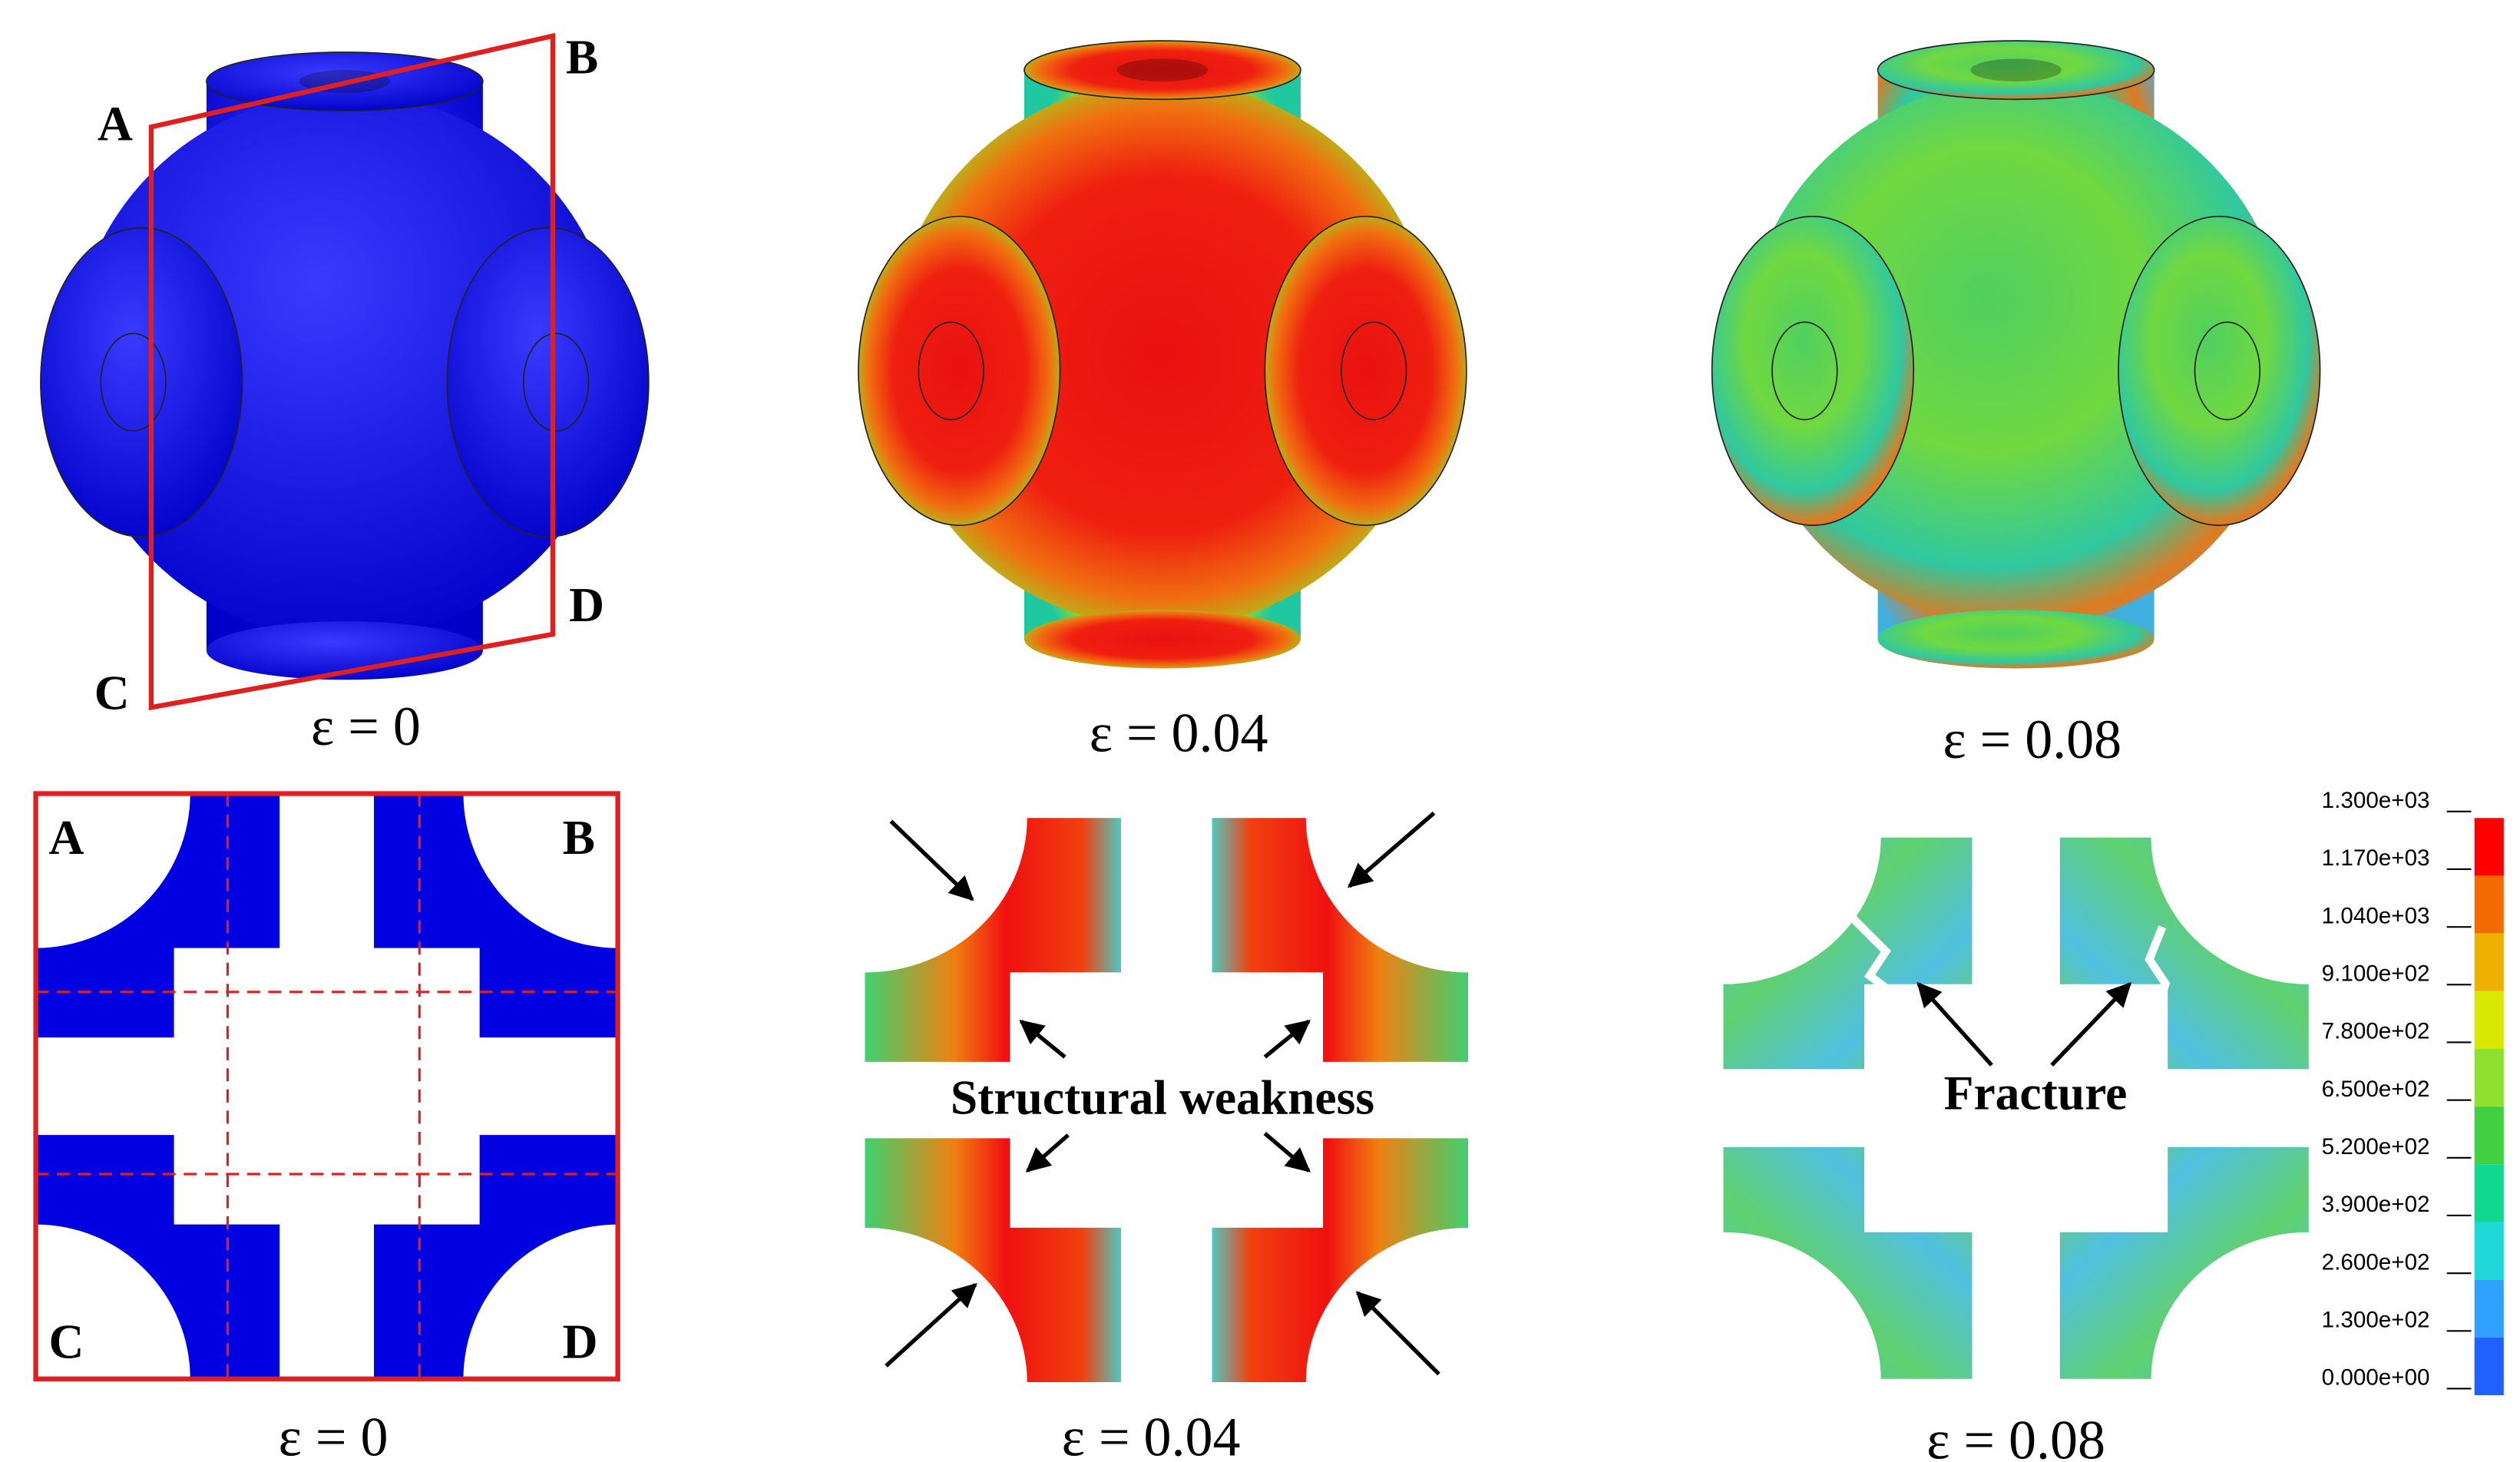 Image resolution: width=2520 pixels, height=1462 pixels. Describe the element at coordinates (587, 605) in the screenshot. I see `plane-label: D` at that location.